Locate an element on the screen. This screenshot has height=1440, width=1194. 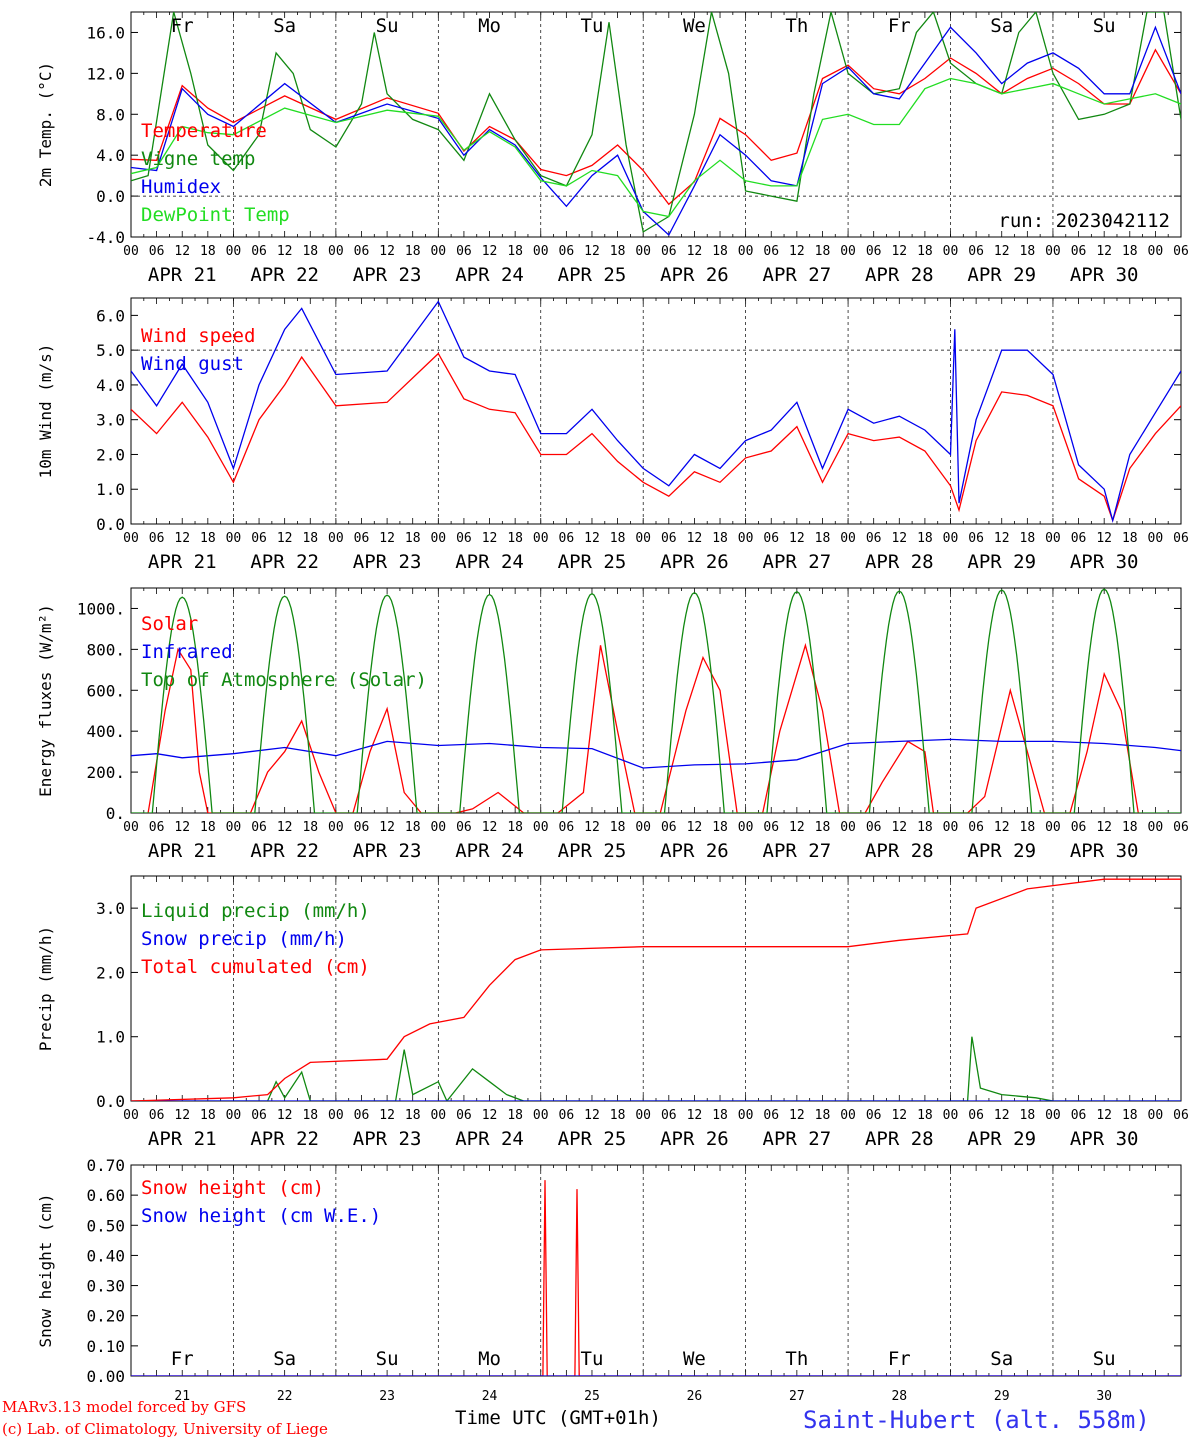
day-abbr: Th is located at coordinates (796, 26).